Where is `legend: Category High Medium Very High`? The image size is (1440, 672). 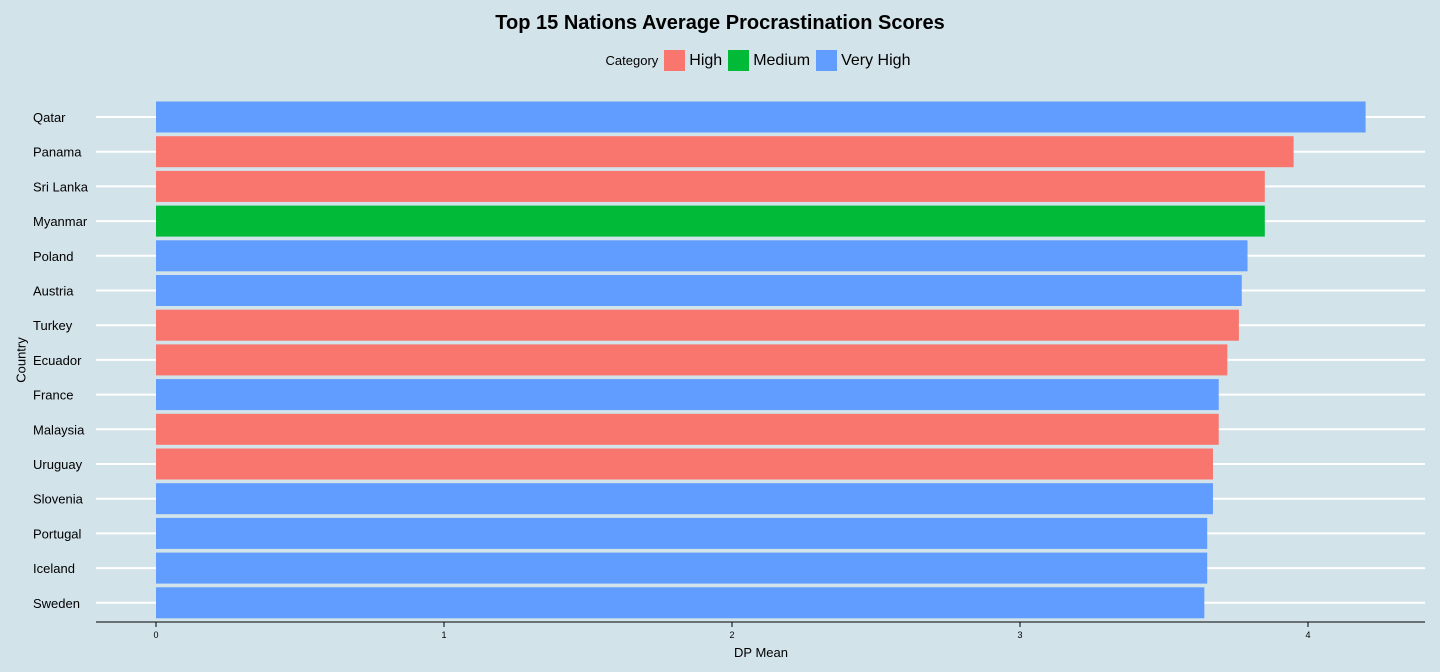
legend: Category High Medium Very High is located at coordinates (720, 60).